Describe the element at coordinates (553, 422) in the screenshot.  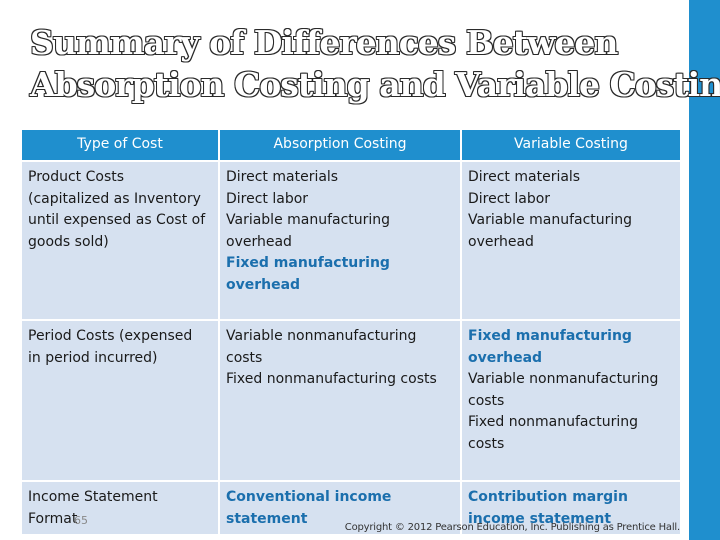
I see `cell-line: Fixed nonmanufacturing` at that location.